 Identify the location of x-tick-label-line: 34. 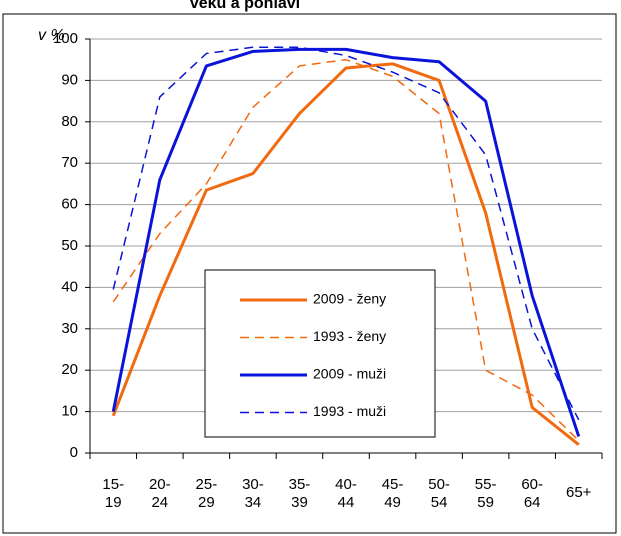
(253, 502).